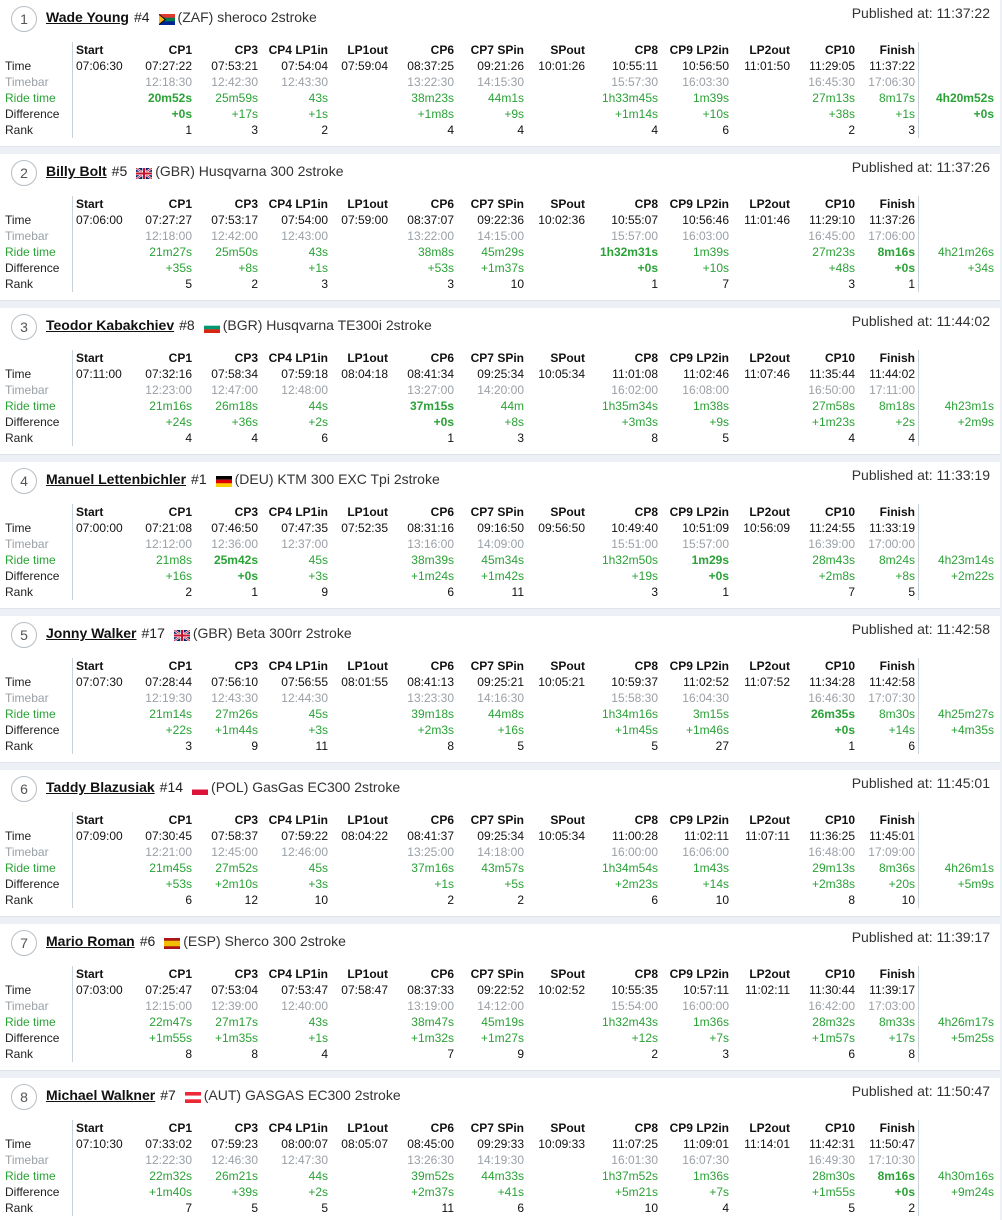  I want to click on rider-name-link: Billy Bolt, so click(76, 171).